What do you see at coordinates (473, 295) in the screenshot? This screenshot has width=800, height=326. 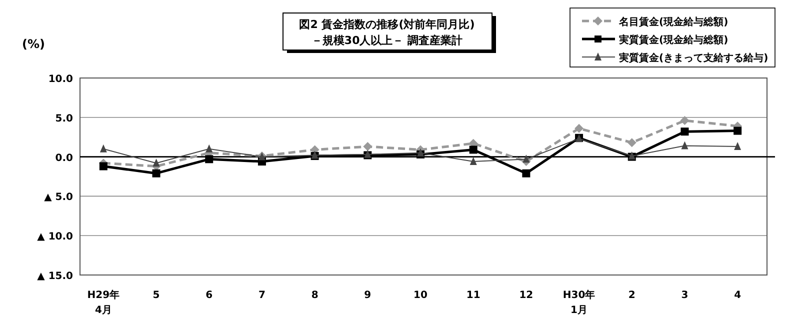 I see `x-tick-label: 11` at bounding box center [473, 295].